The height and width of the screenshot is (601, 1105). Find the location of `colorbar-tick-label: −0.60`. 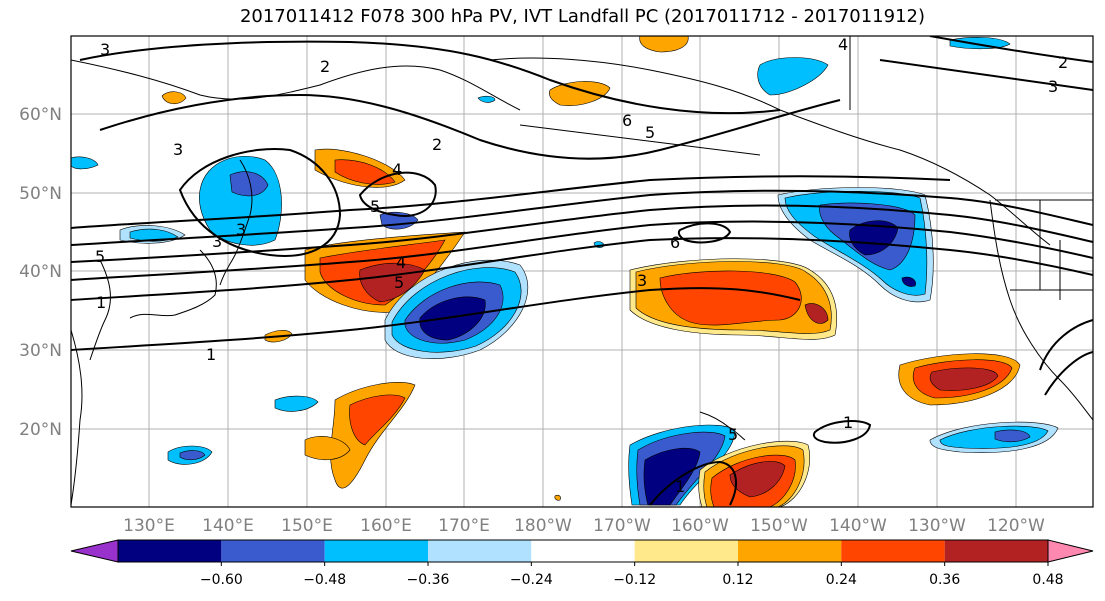

colorbar-tick-label: −0.60 is located at coordinates (221, 580).